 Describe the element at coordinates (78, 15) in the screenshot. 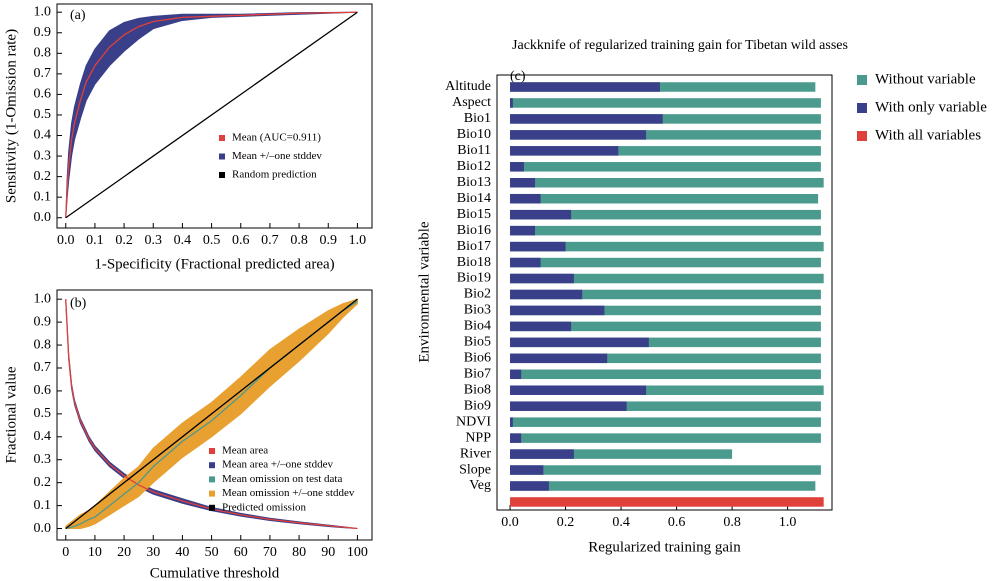

I see `panel-label: (a)` at that location.